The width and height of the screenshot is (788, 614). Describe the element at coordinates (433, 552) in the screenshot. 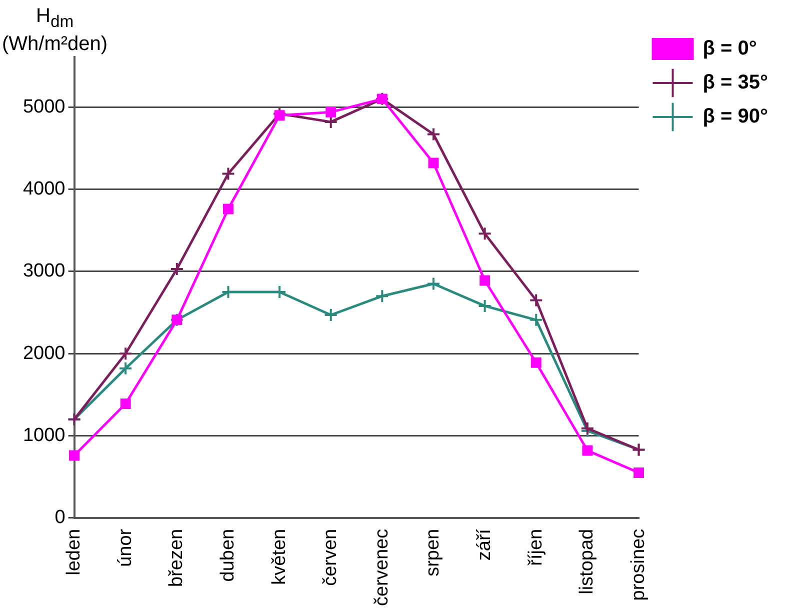

I see `x-tick-label: srpen` at that location.